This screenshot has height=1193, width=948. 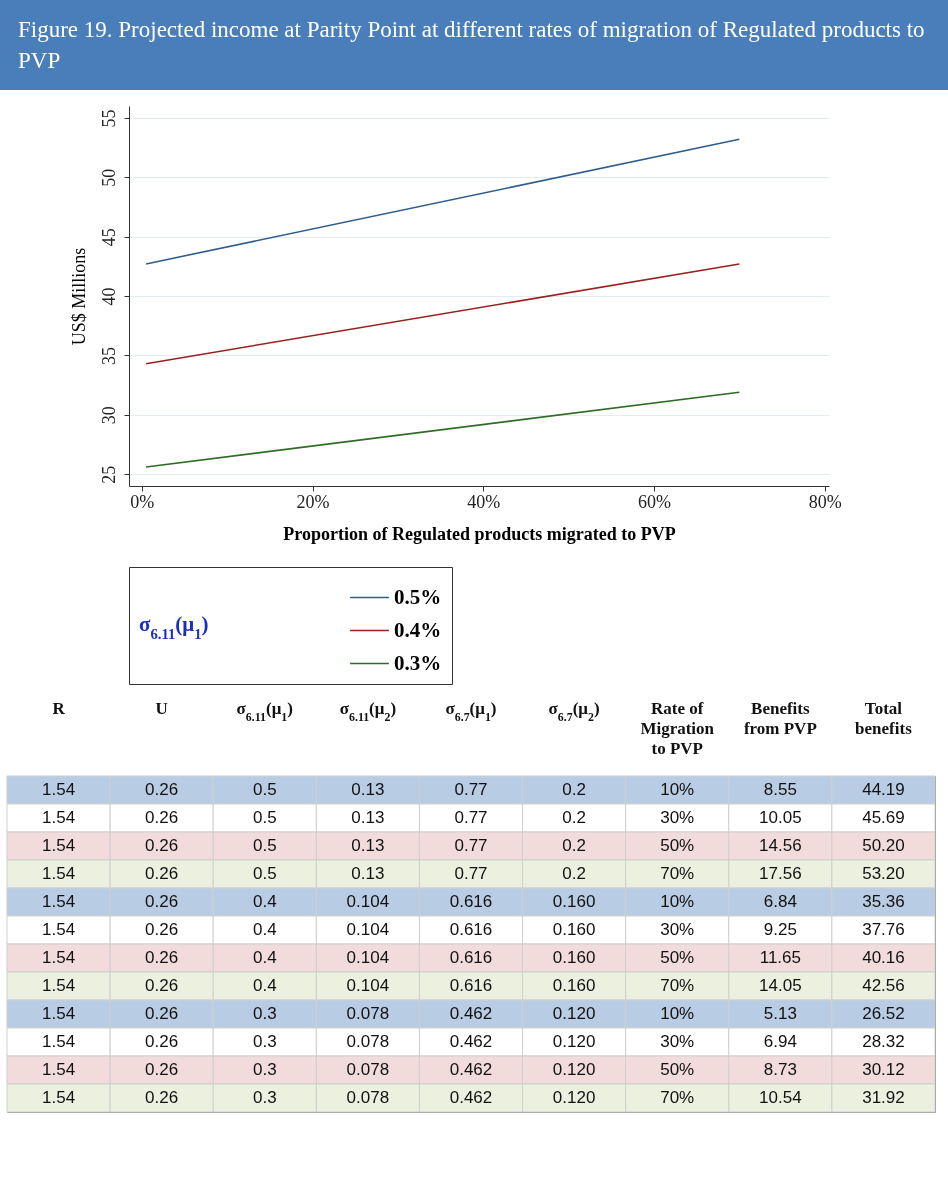 I want to click on data-label: 31.92, so click(x=883, y=1098).